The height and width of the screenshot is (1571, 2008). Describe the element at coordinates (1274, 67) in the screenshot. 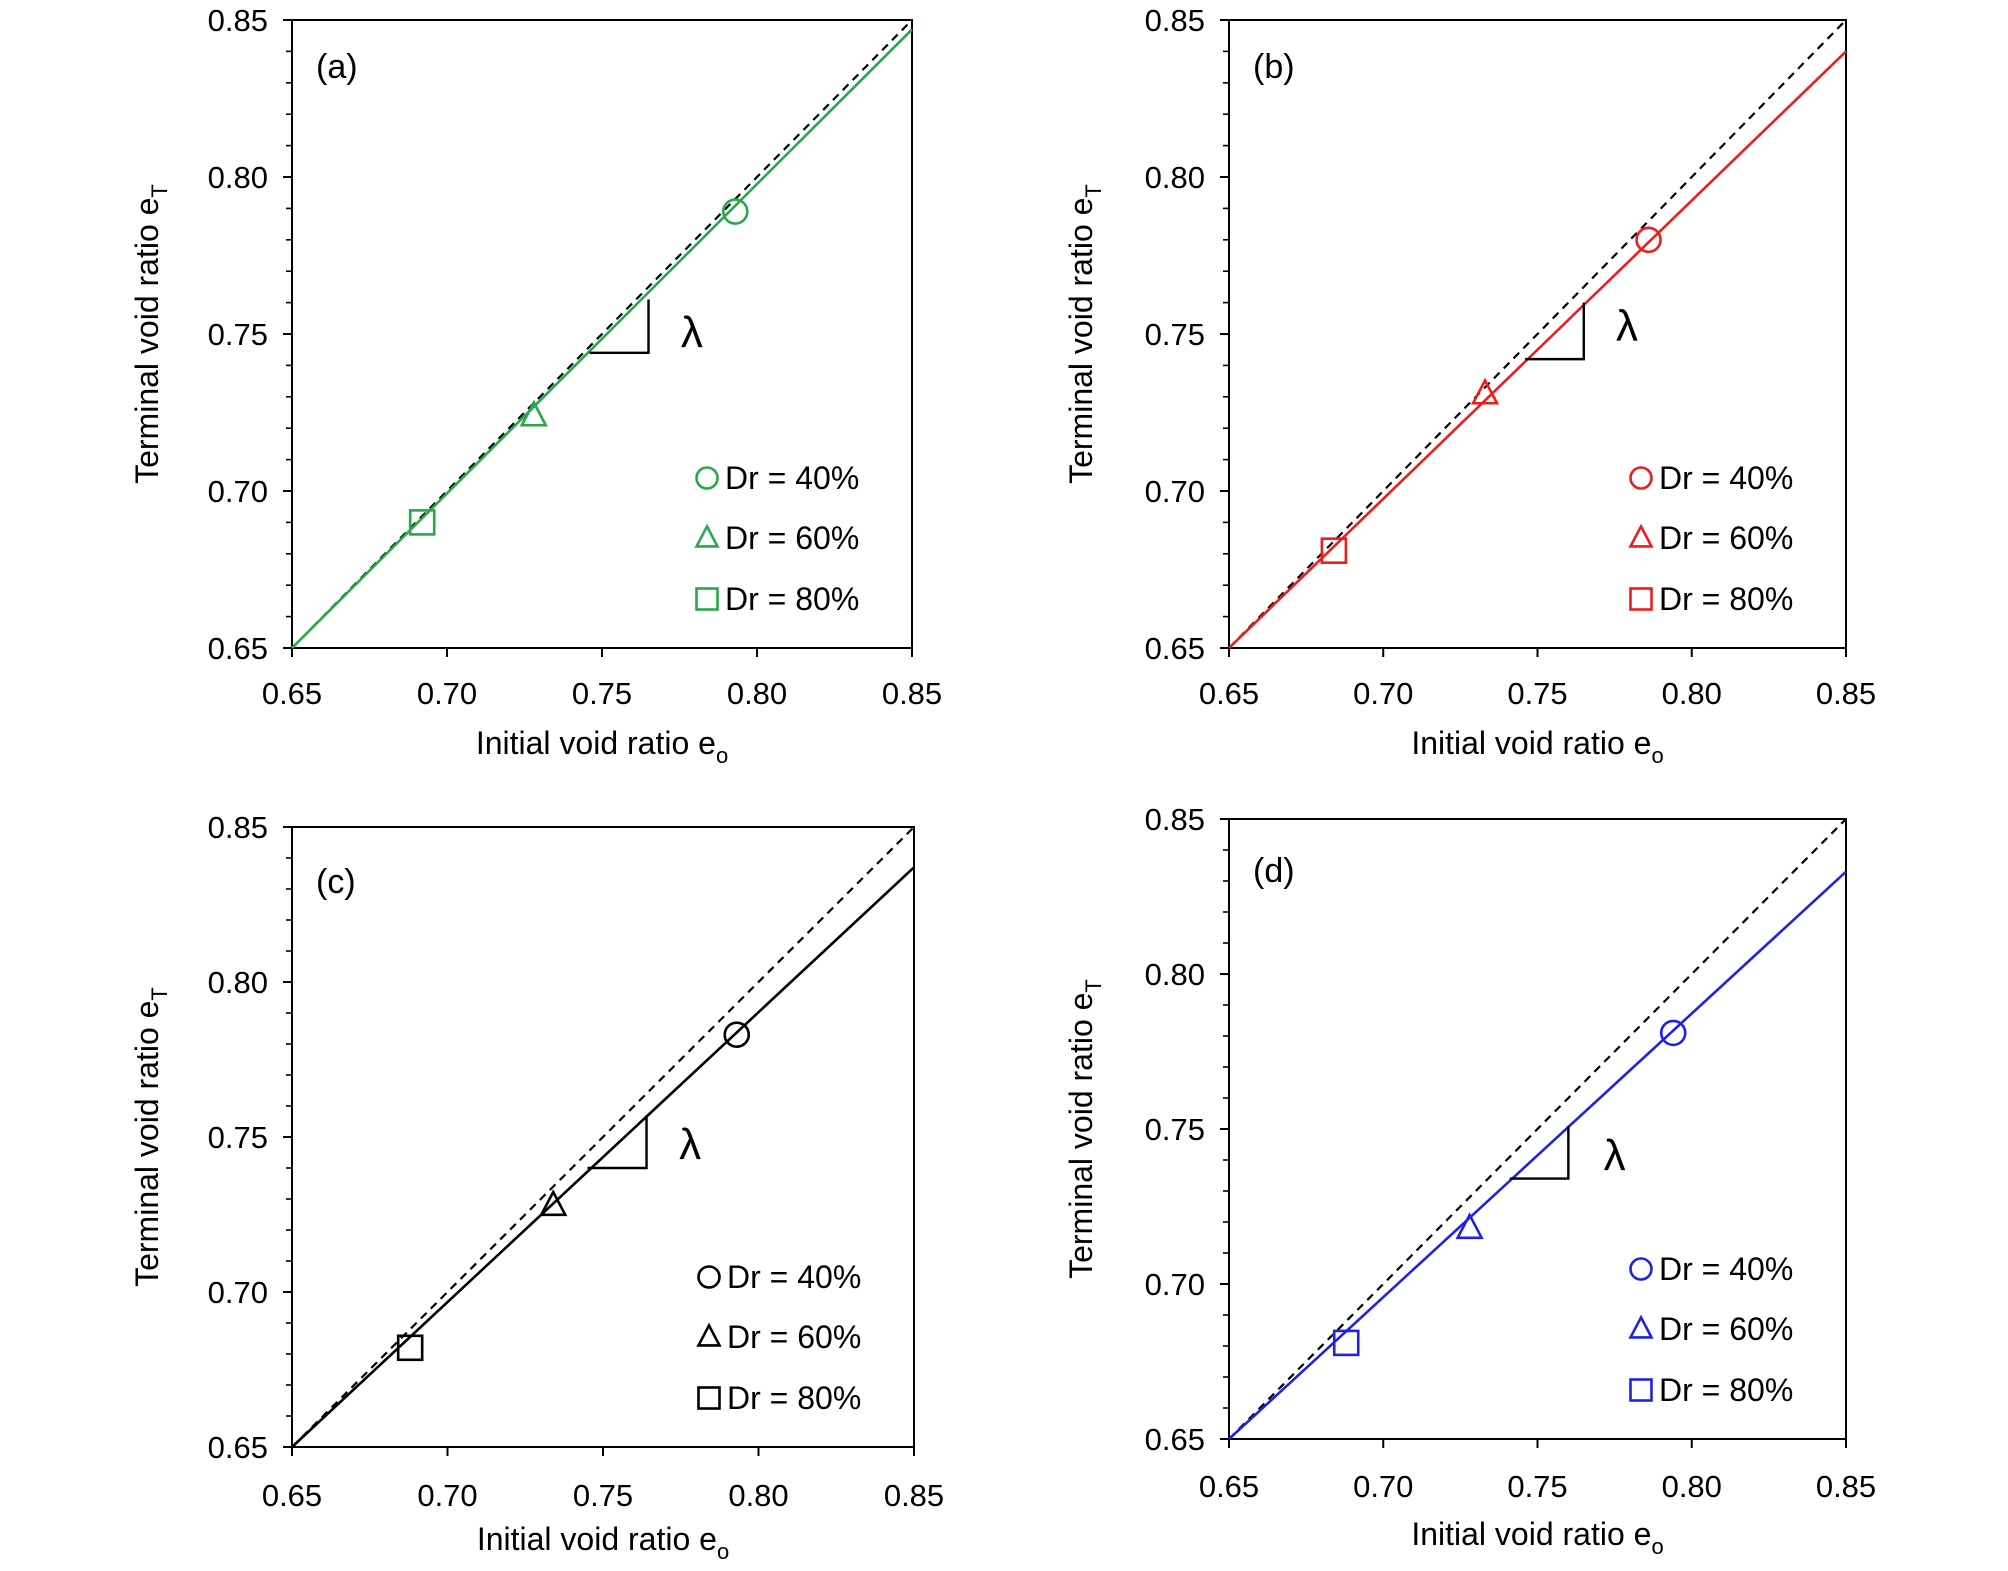

I see `panel-label: (b)` at that location.